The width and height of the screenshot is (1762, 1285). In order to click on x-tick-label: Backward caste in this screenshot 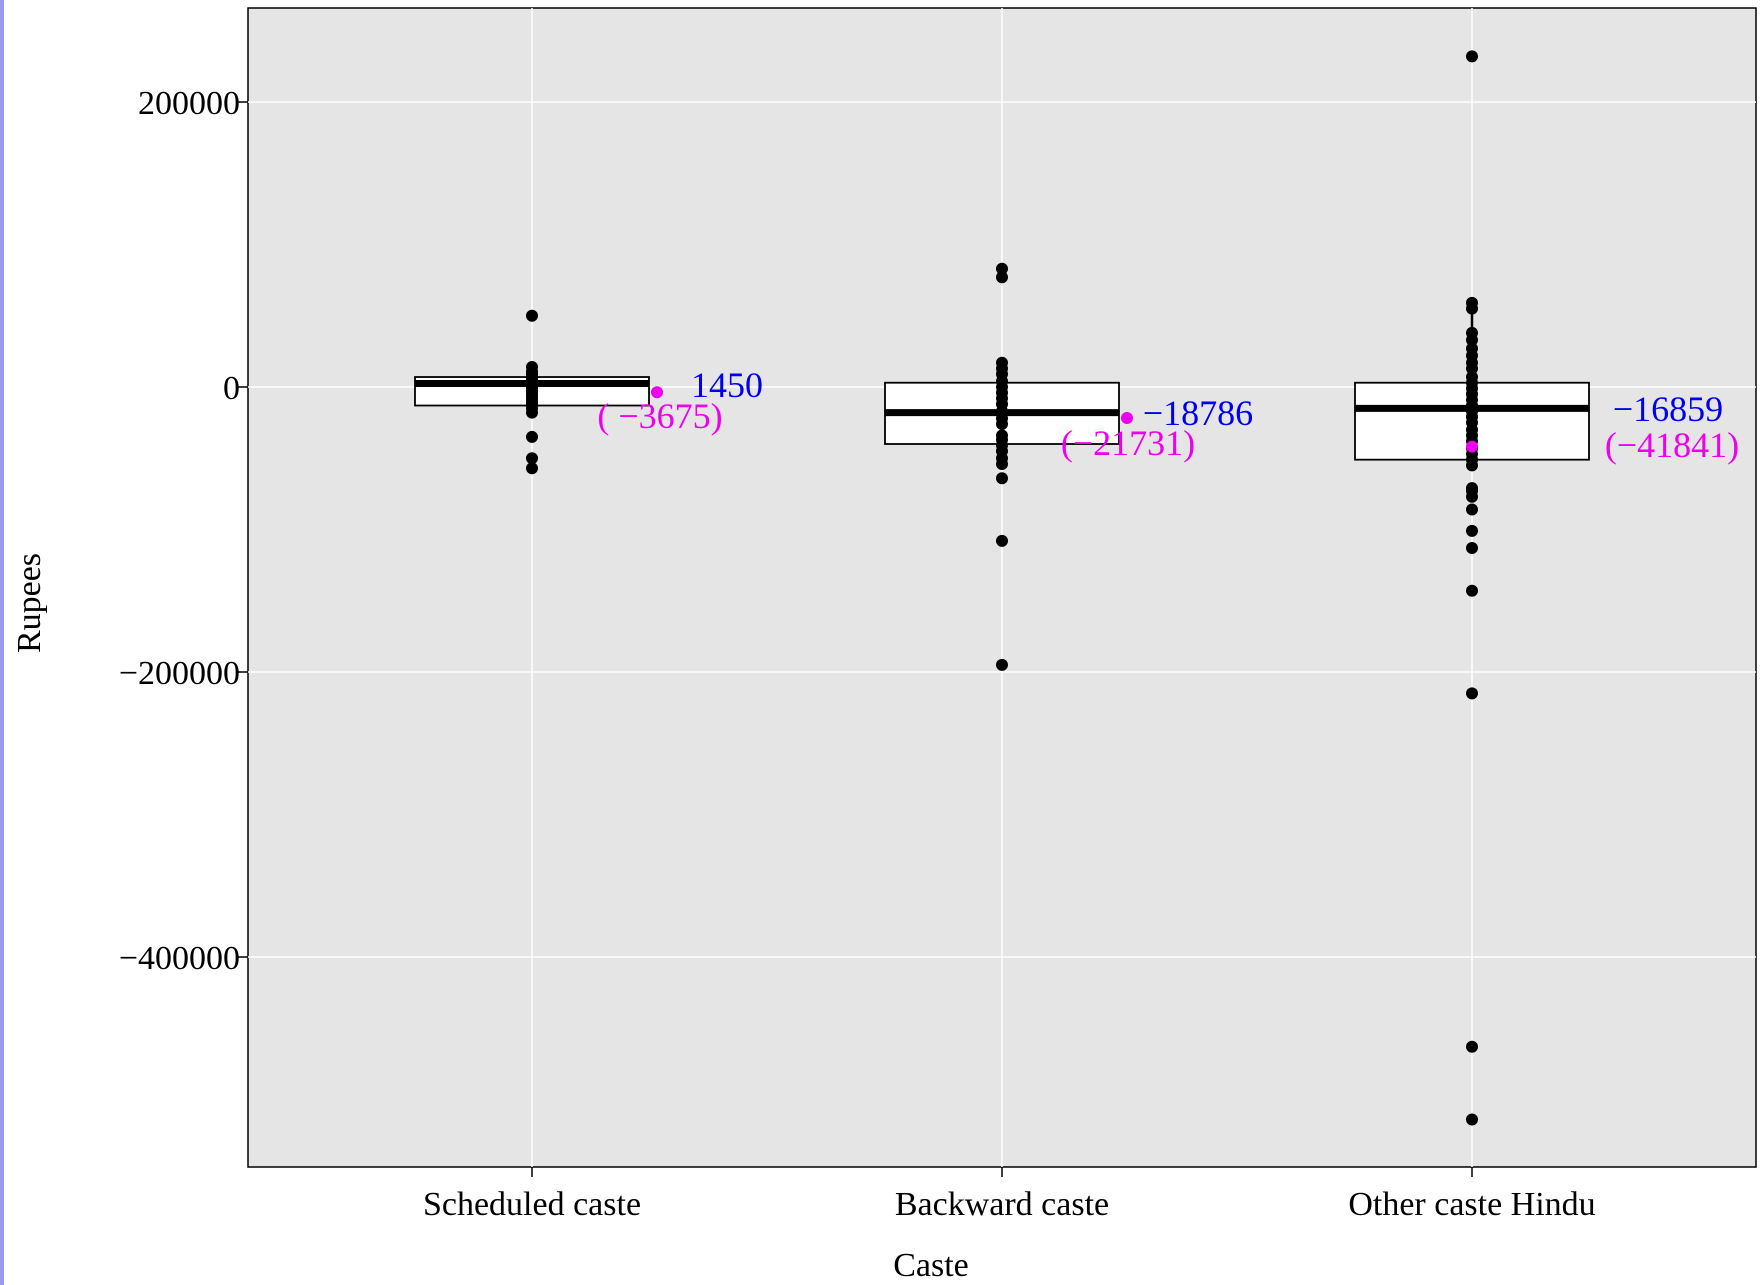, I will do `click(1002, 1204)`.